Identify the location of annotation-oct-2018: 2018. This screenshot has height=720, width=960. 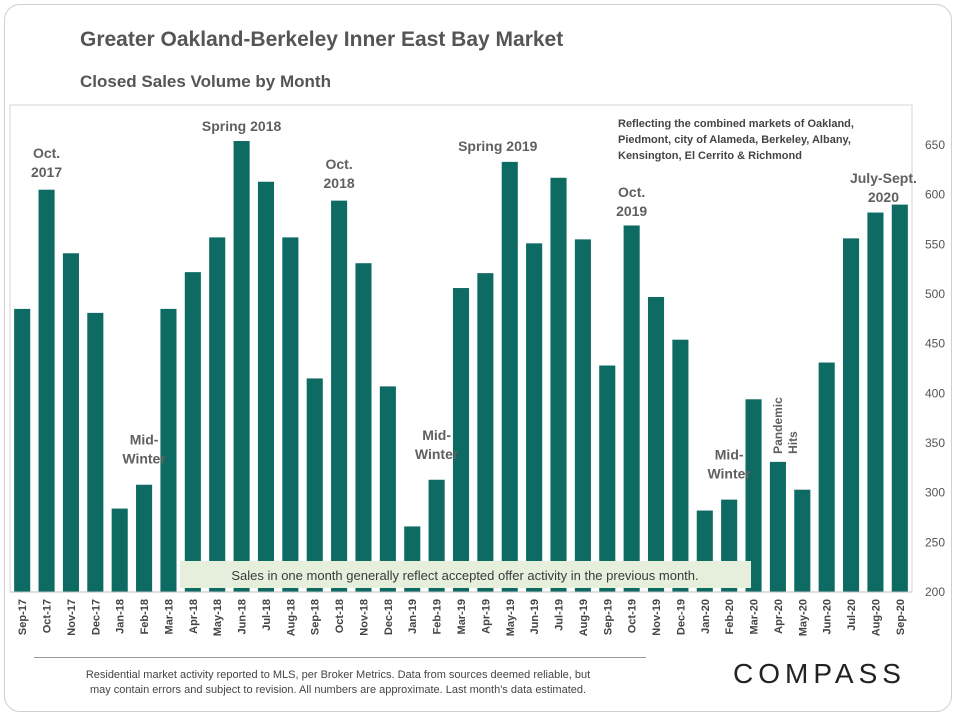
(339, 183).